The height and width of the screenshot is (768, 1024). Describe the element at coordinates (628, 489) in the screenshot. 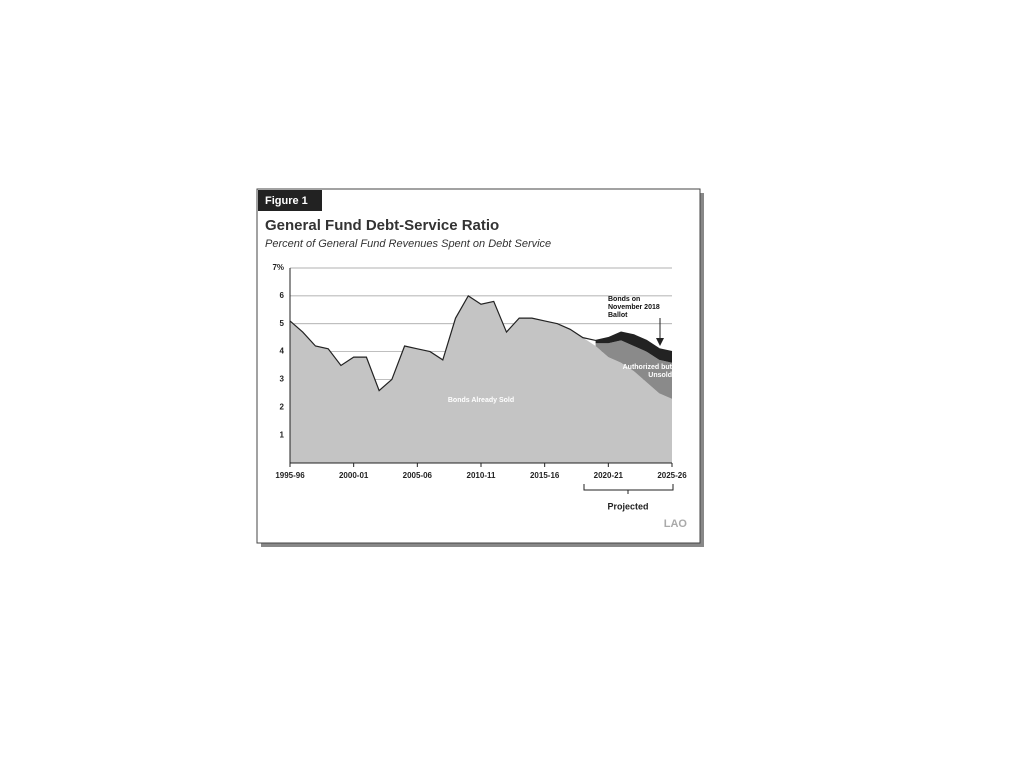

I see `projected-bracket` at that location.